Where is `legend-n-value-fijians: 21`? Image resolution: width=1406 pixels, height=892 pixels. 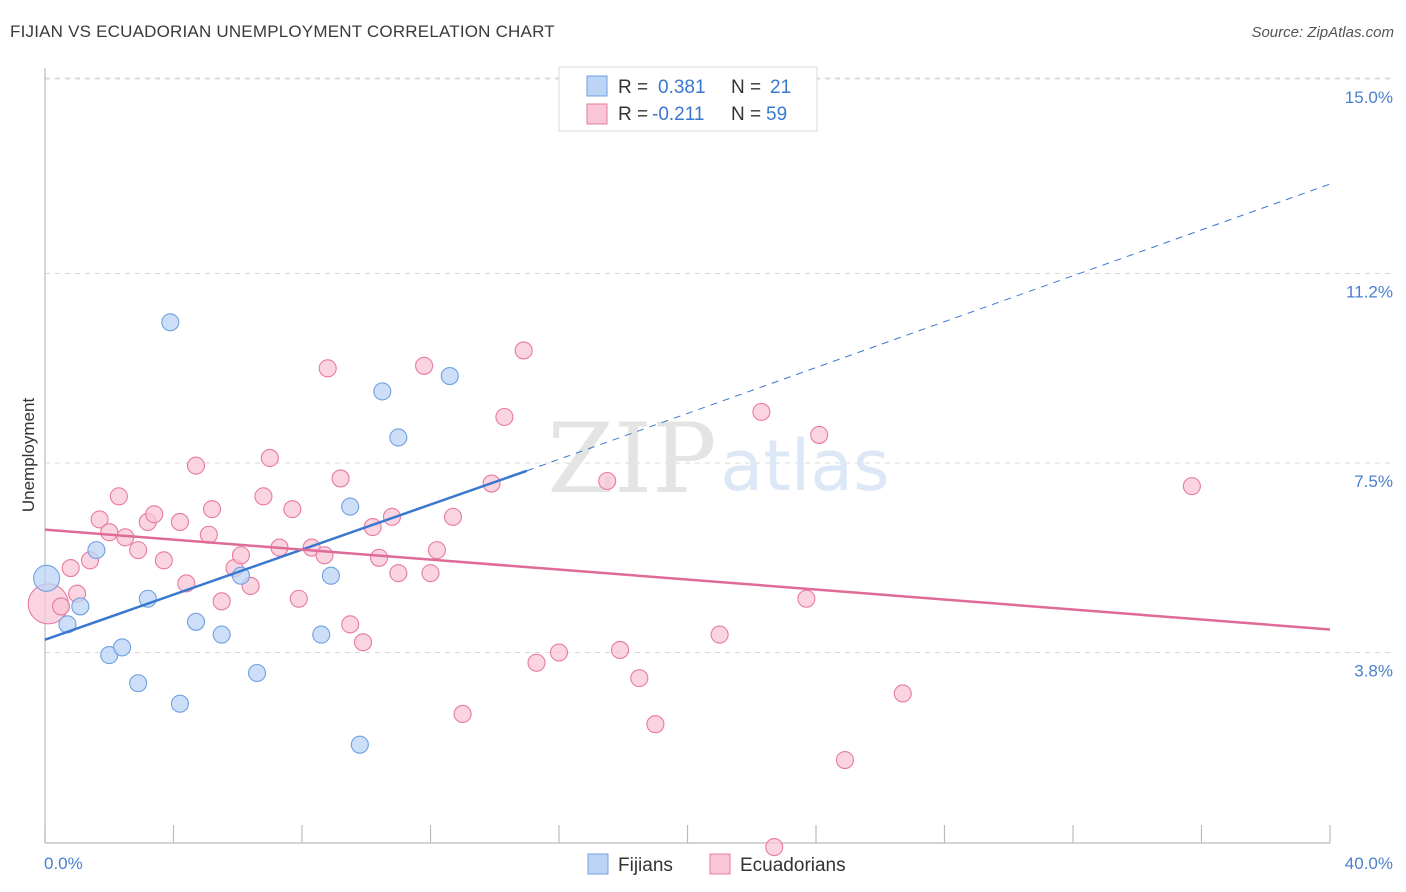
legend-n-value-fijians: 21 is located at coordinates (780, 87).